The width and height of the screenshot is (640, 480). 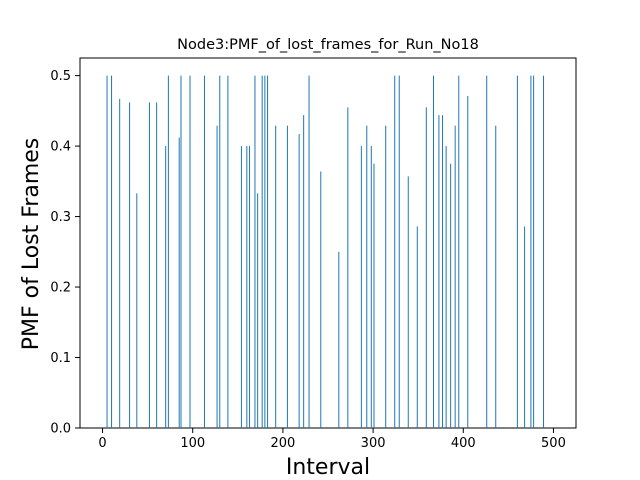 What do you see at coordinates (60, 429) in the screenshot?
I see `y-tick-label: 0.0` at bounding box center [60, 429].